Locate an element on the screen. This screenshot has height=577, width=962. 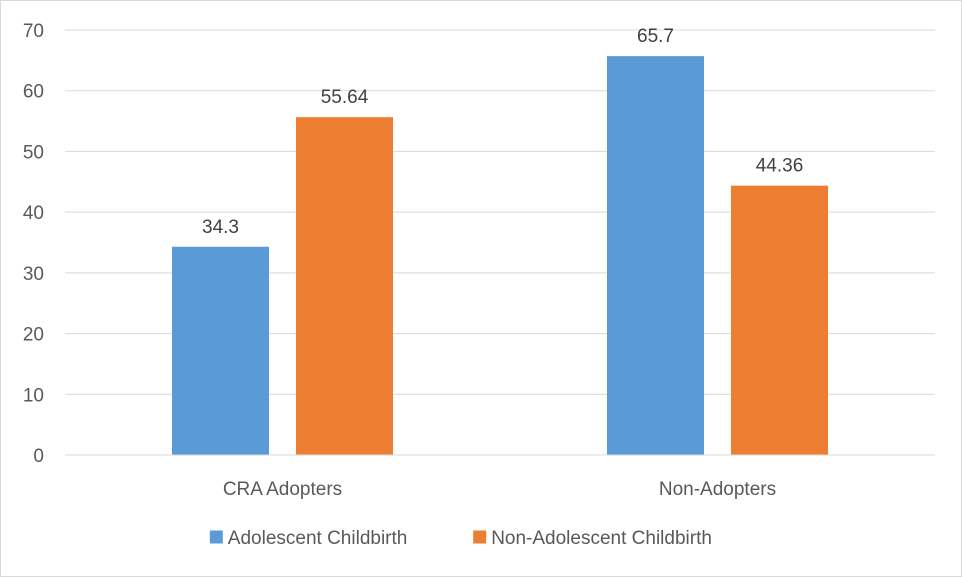
legend-label: Non-Adolescent Childbirth is located at coordinates (601, 538).